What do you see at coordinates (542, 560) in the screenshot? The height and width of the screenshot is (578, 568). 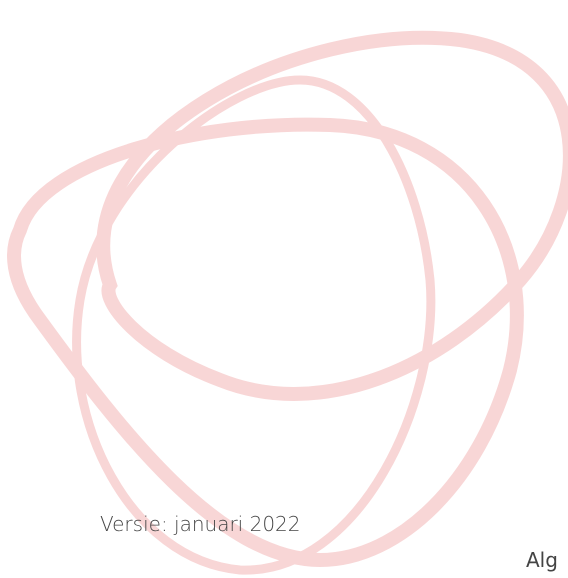 I see `cut-off-text: Alg` at bounding box center [542, 560].